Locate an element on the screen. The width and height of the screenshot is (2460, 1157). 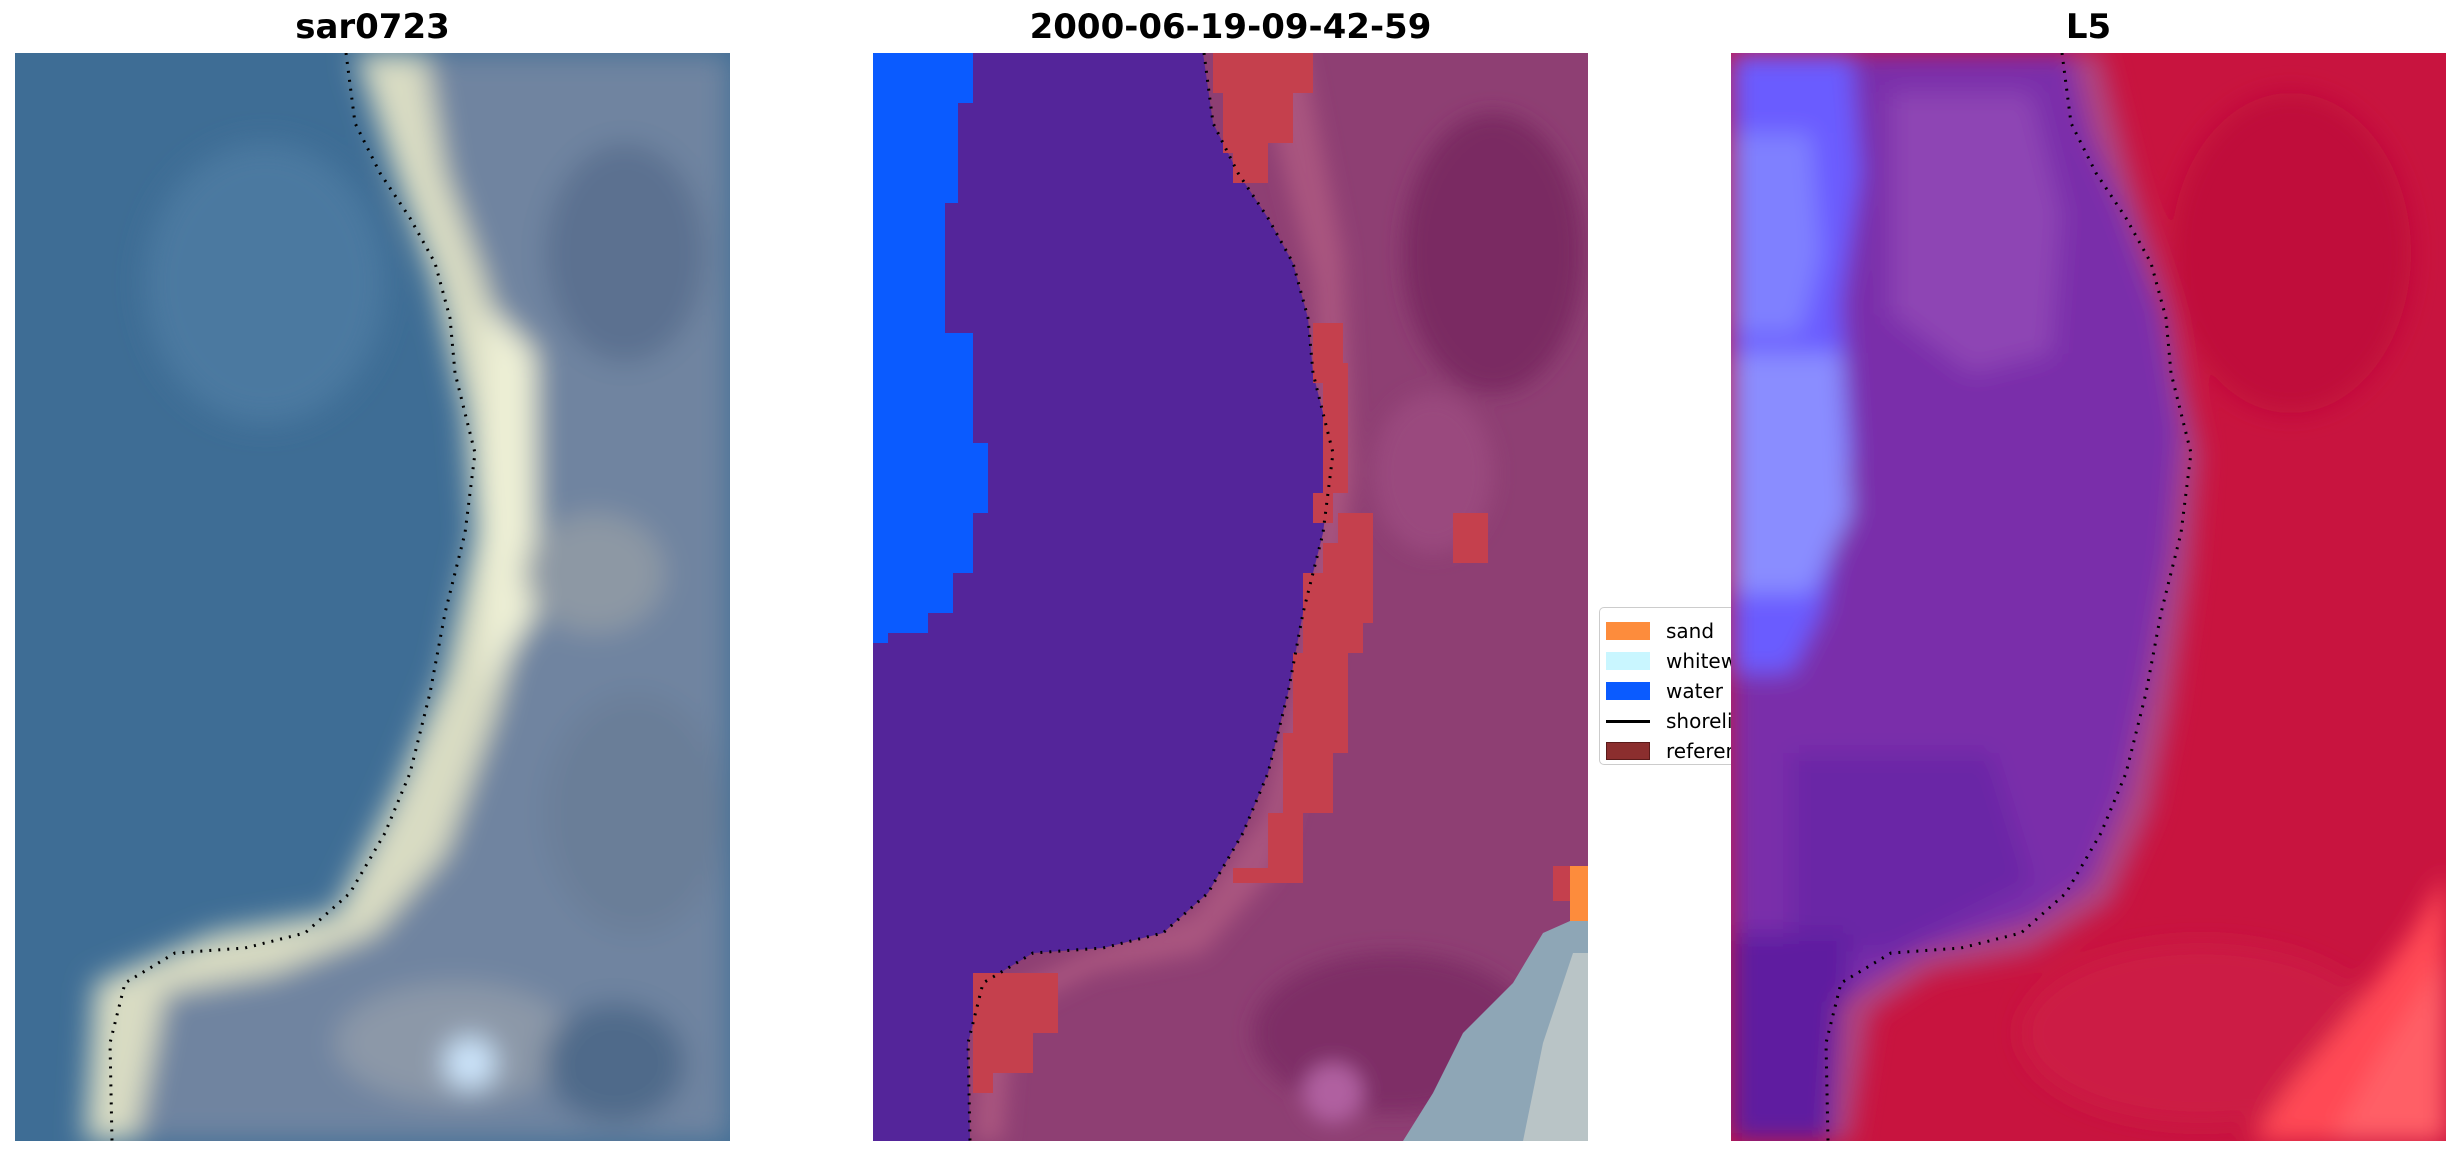
legend-label: water is located at coordinates (1694, 691).